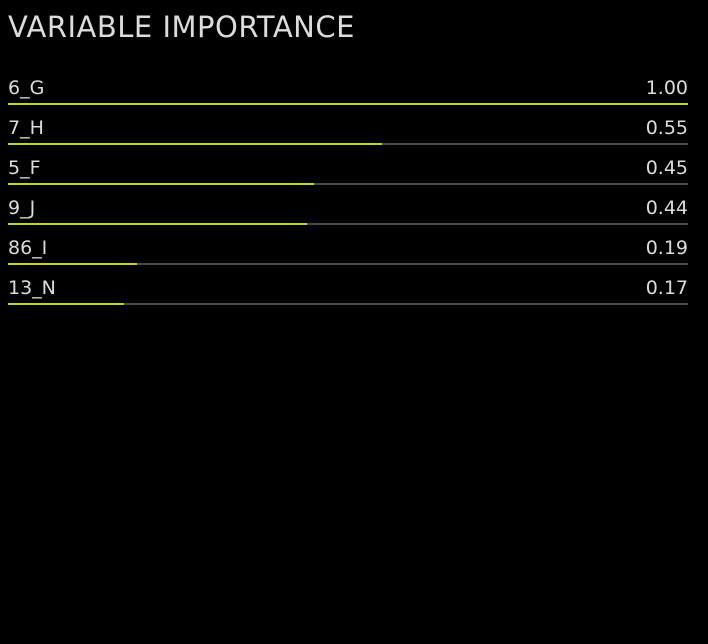 This screenshot has height=644, width=708. I want to click on variable-label: 13_N, so click(32, 288).